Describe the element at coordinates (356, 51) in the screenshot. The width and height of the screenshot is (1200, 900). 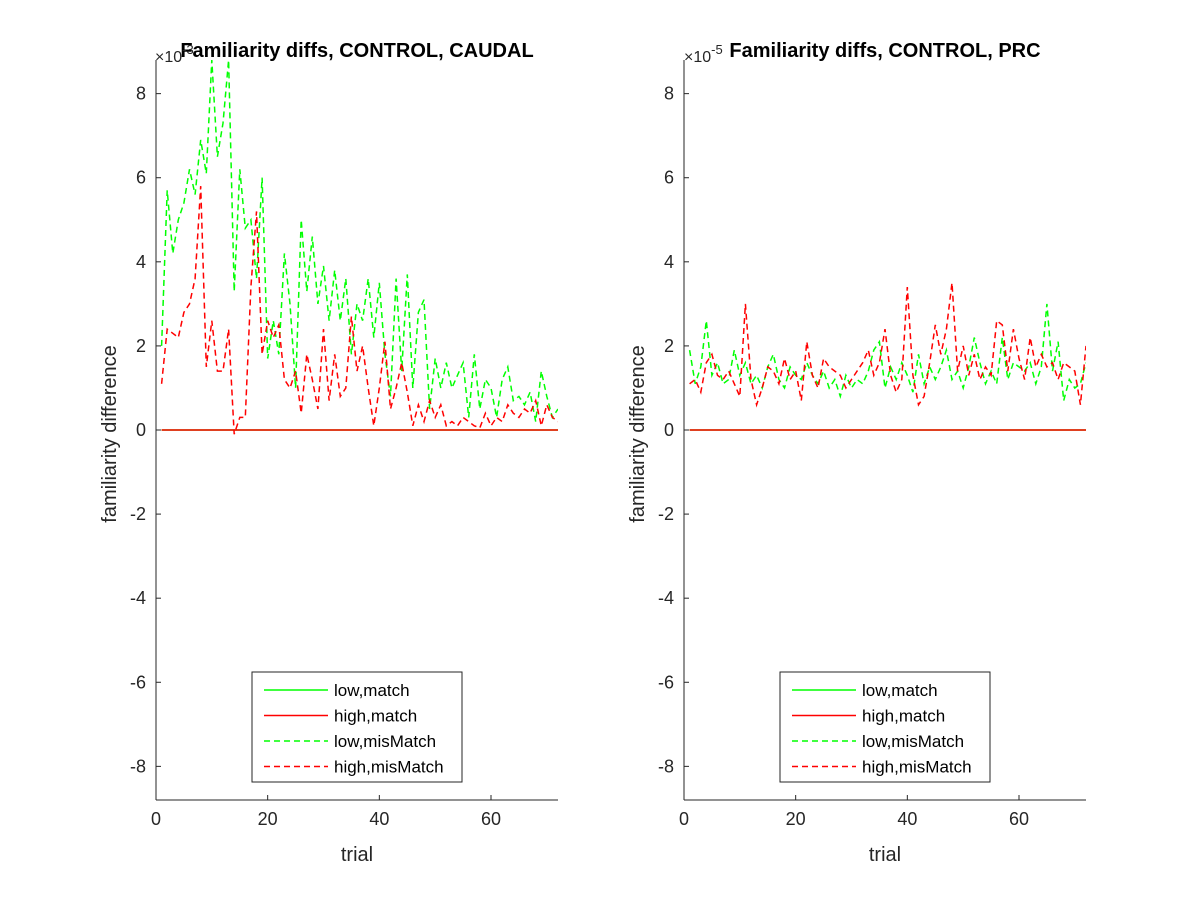
I see `chart-title: Familiarity diffs, CONTROL, CAUDAL` at that location.